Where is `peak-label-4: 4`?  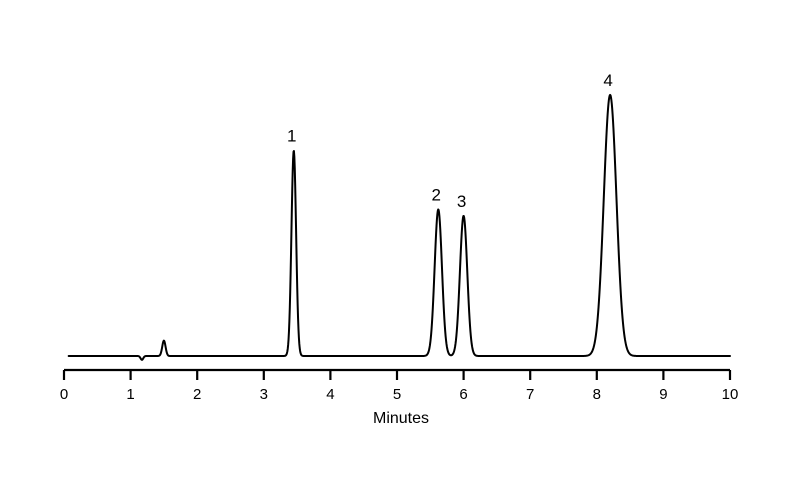
peak-label-4: 4 is located at coordinates (607, 80).